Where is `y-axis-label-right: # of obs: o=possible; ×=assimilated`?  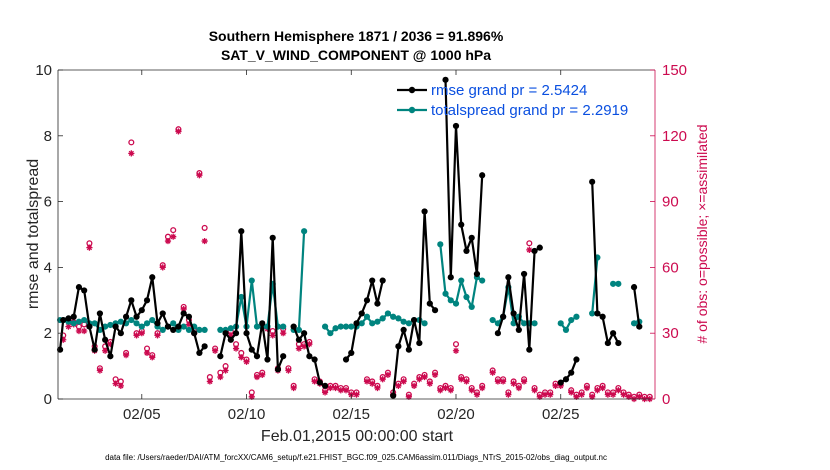 y-axis-label-right: # of obs: o=possible; ×=assimilated is located at coordinates (702, 233).